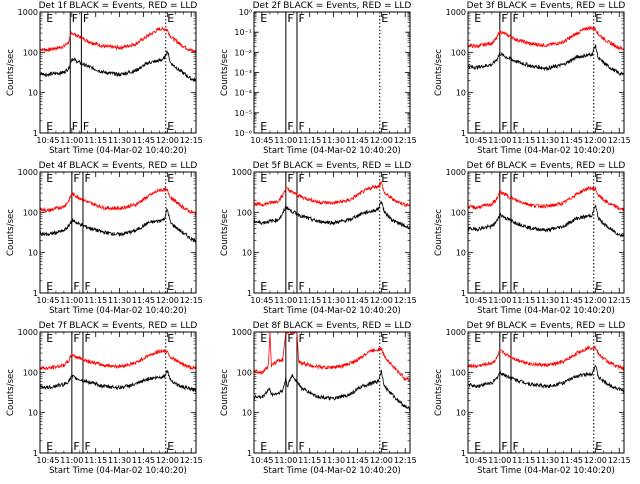 This screenshot has height=484, width=640. I want to click on y-tick-label: 10⁻⁵, so click(243, 113).